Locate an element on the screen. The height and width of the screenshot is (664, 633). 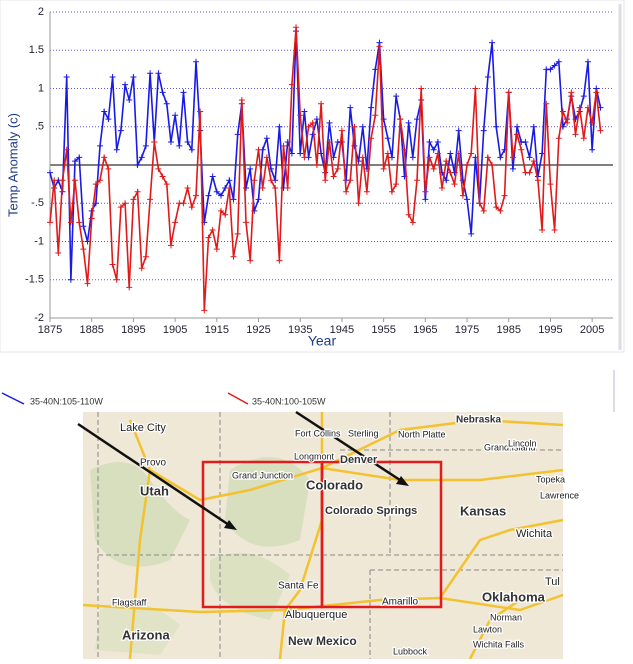
y-axis-title: Temp Anomaly (c) is located at coordinates (12, 165).